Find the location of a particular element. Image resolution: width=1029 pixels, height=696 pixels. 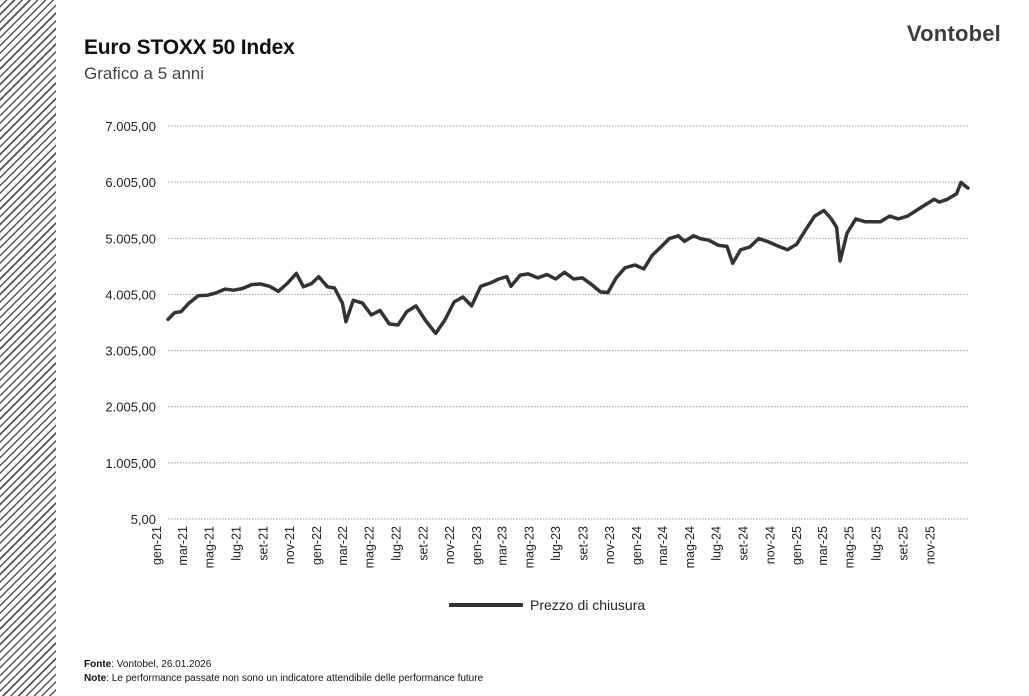

y-tick-label: 4.005,00 is located at coordinates (130, 294).